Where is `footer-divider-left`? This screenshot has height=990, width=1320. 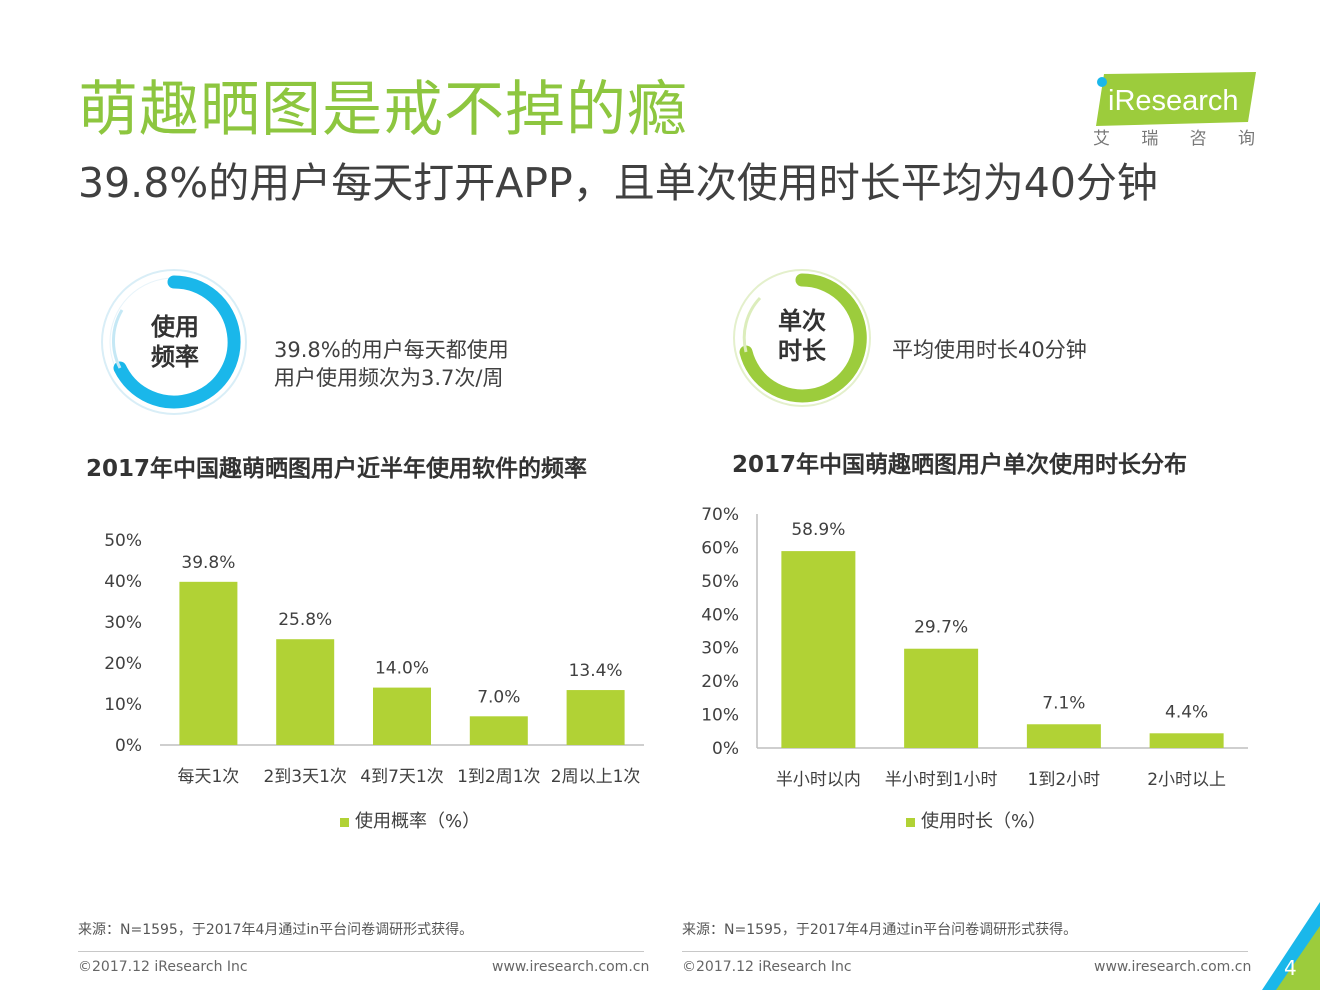
footer-divider-left is located at coordinates (361, 951).